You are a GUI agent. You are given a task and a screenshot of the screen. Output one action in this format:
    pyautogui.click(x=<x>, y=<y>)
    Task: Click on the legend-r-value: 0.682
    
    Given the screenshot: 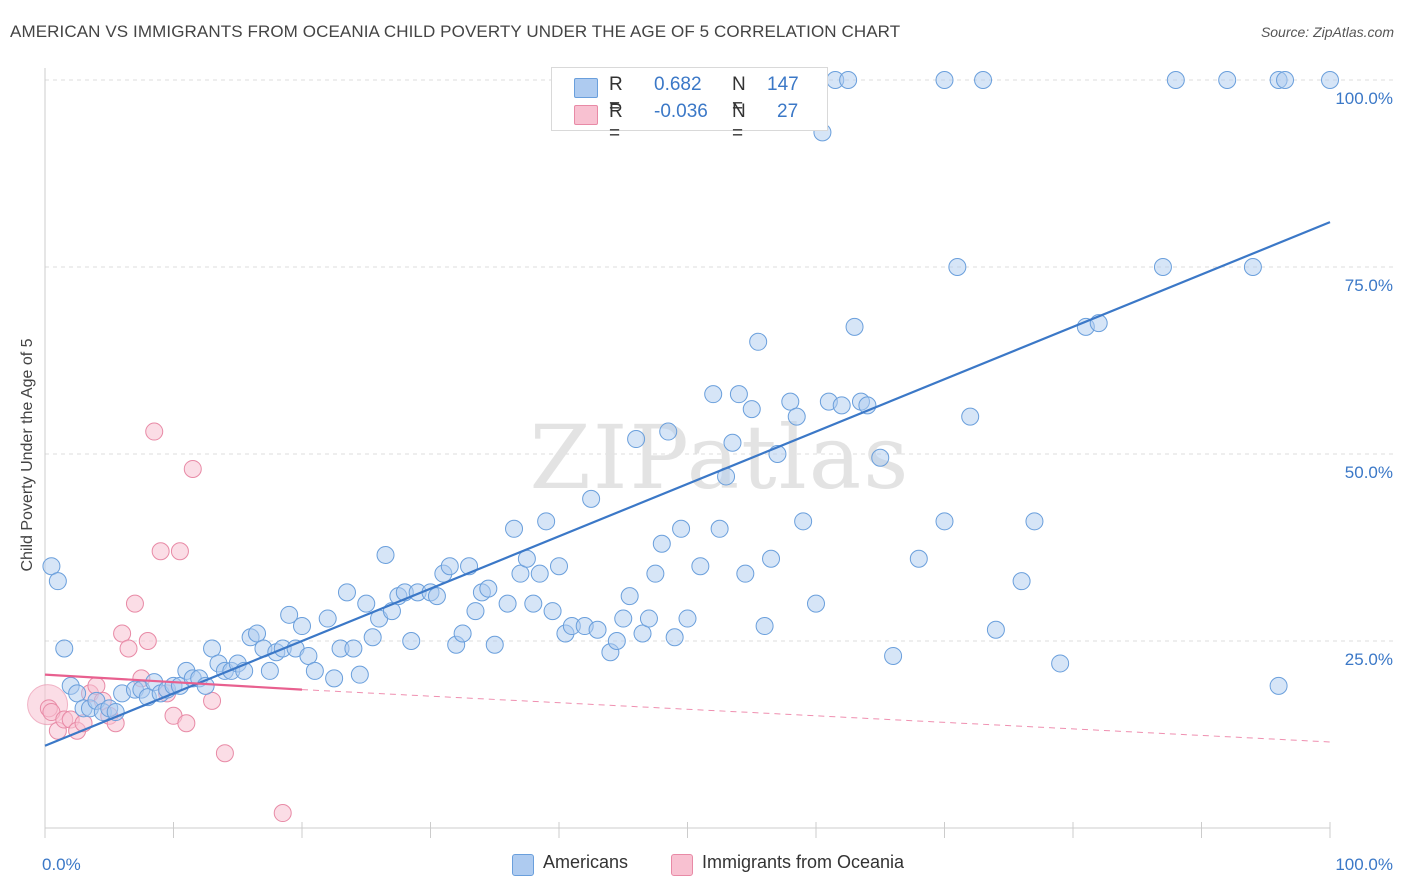 What is the action you would take?
    pyautogui.click(x=678, y=84)
    